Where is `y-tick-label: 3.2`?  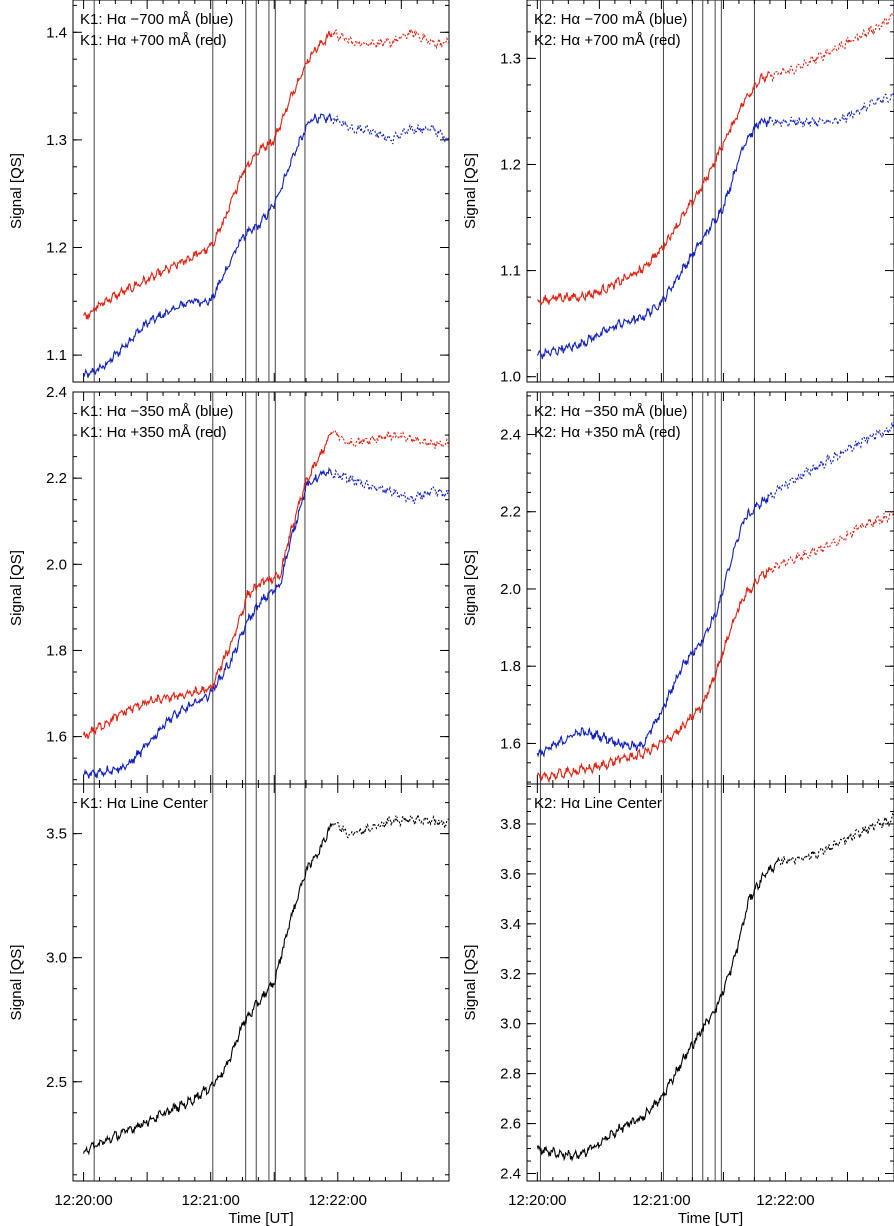 y-tick-label: 3.2 is located at coordinates (510, 974).